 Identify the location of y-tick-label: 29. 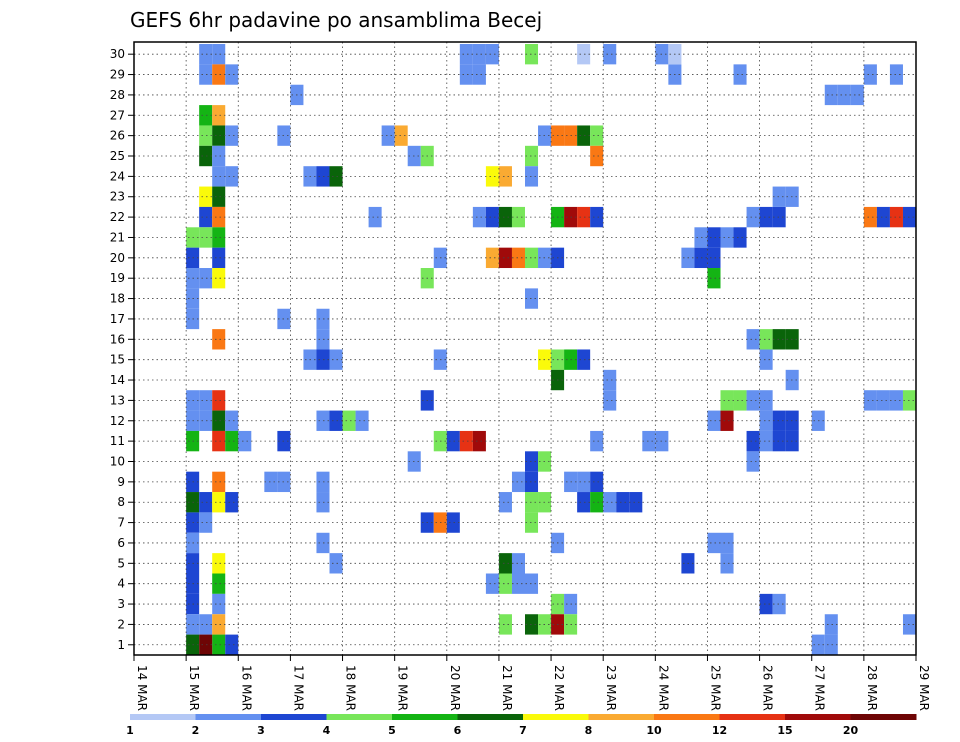
(117, 75).